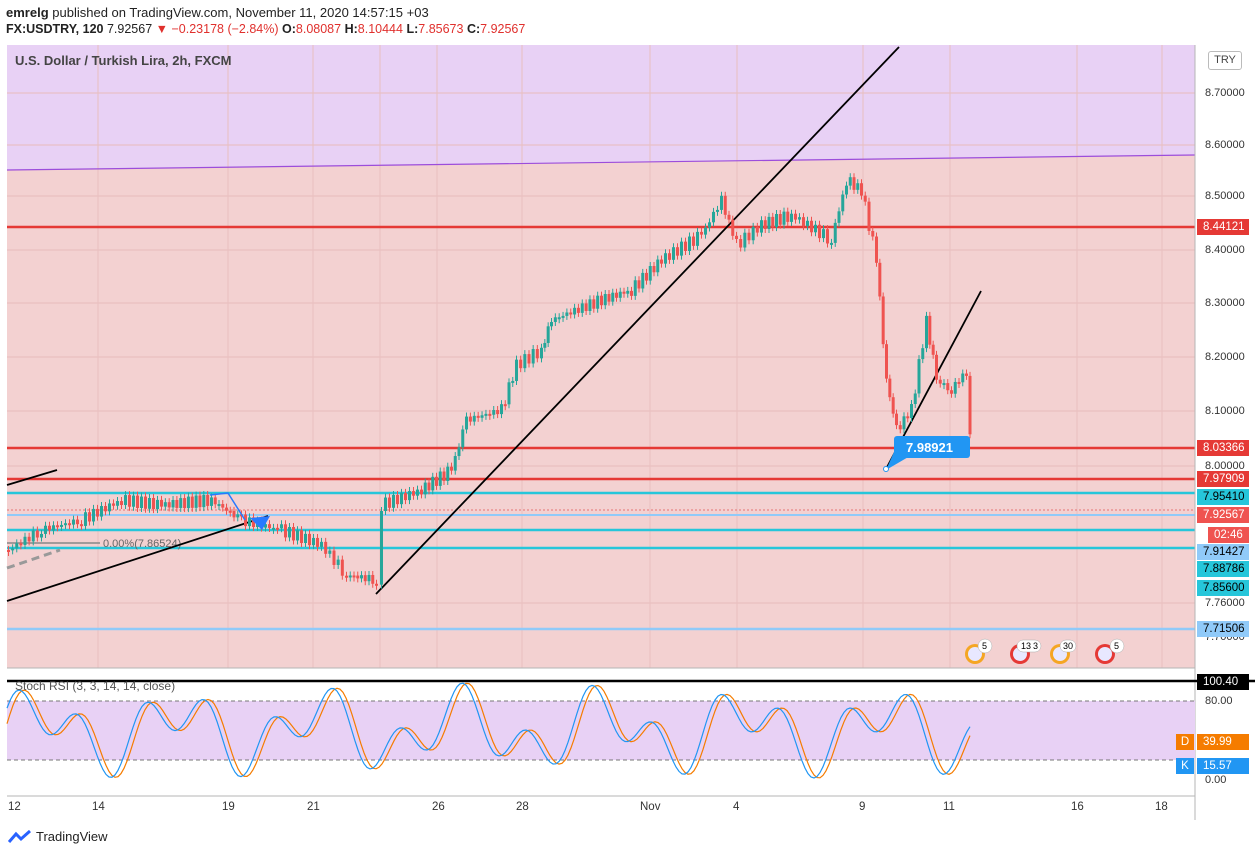 This screenshot has width=1260, height=857. I want to click on badge-1: 5, so click(984, 646).